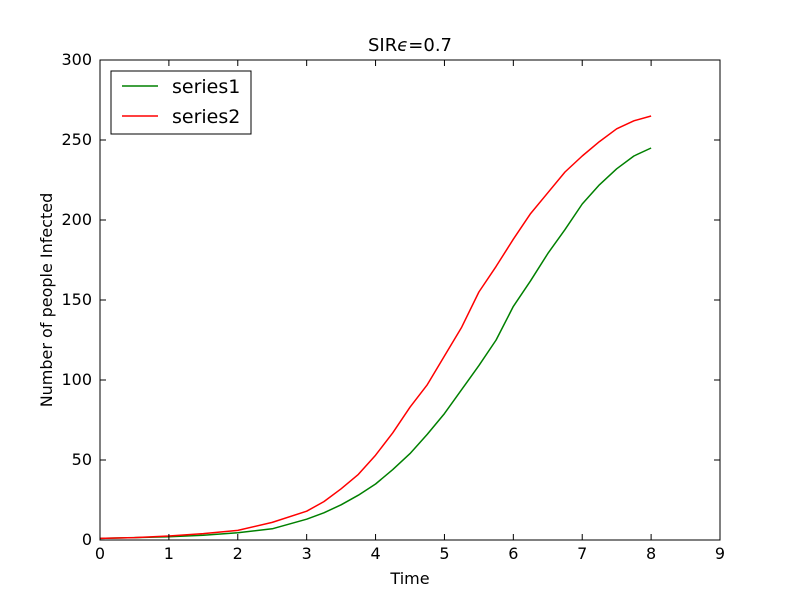  I want to click on x-tick-label: 7, so click(582, 553).